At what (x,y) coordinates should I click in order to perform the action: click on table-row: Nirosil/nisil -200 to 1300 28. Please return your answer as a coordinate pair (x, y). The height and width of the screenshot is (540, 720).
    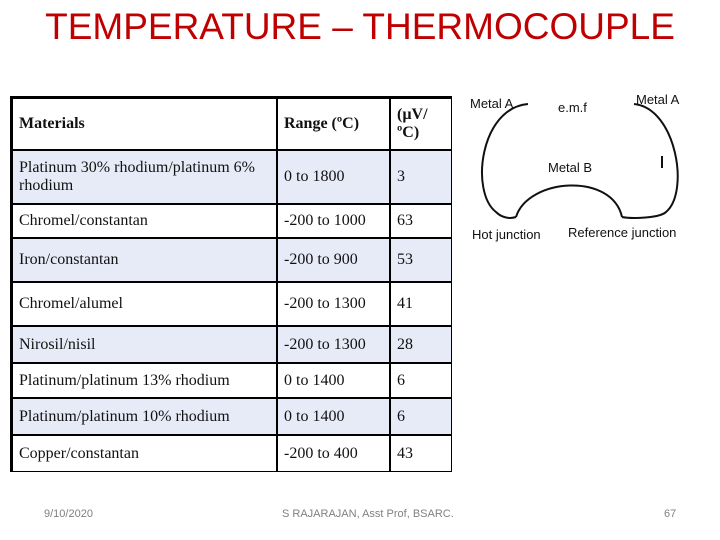
    Looking at the image, I should click on (232, 345).